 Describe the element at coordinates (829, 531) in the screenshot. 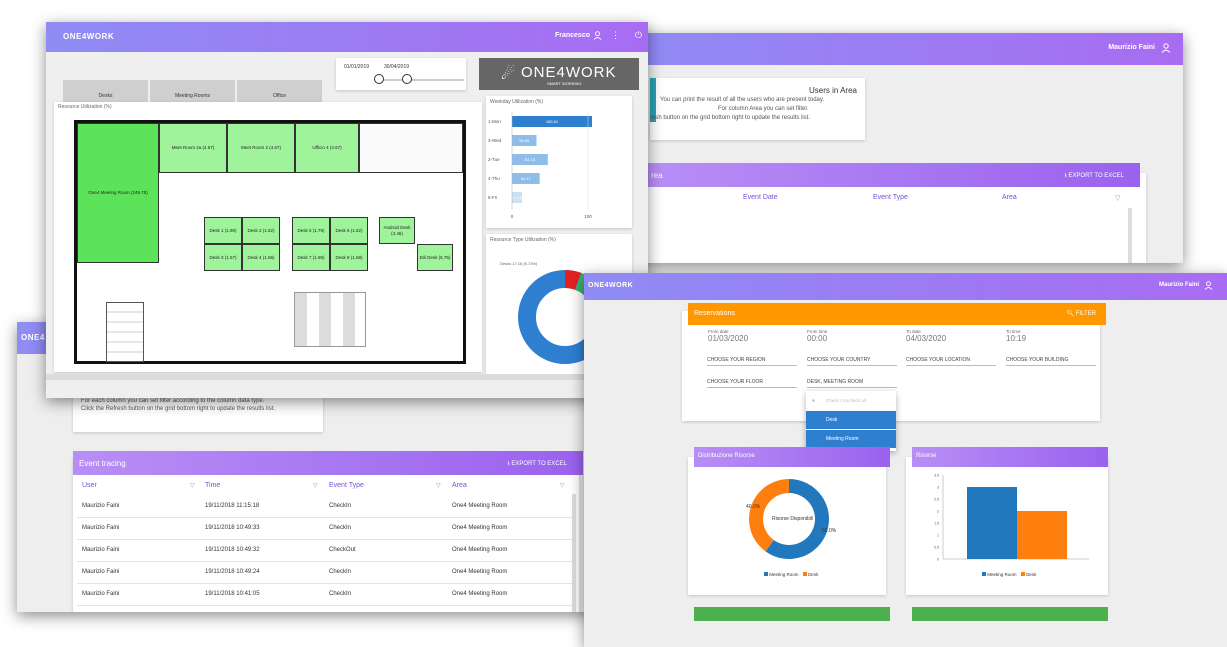

I see `pie-label-meeting: 60.0%` at that location.